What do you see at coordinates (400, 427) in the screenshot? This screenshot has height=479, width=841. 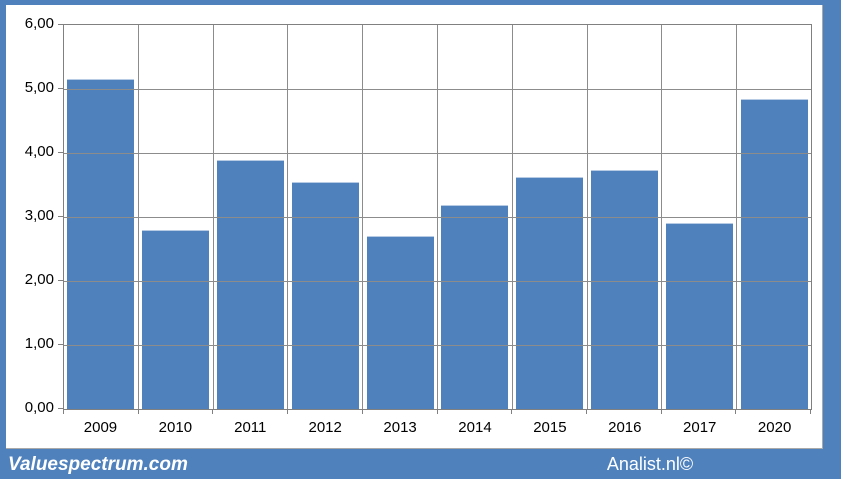 I see `x-axis-tick-label: 2013` at bounding box center [400, 427].